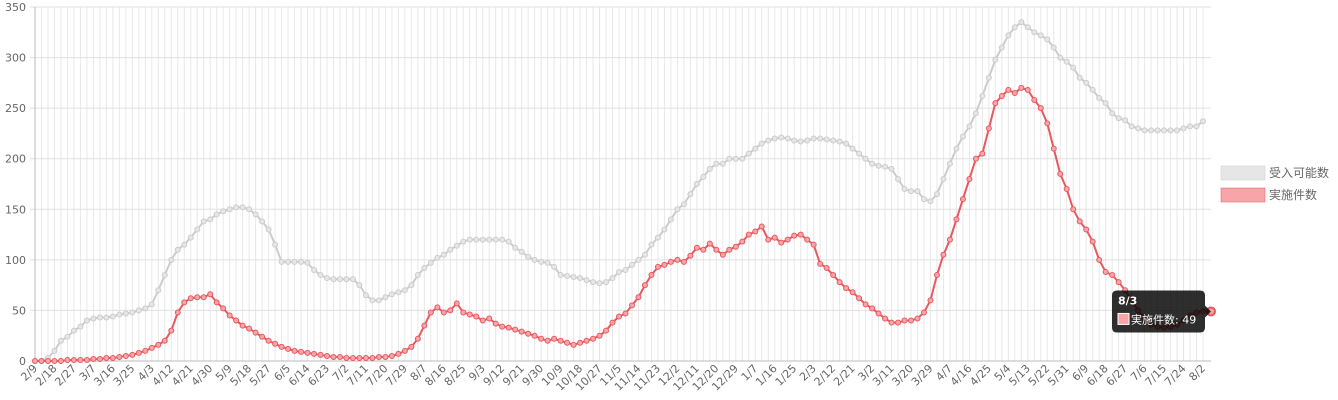 This screenshot has height=400, width=1338. What do you see at coordinates (260, 375) in the screenshot?
I see `x-tick-label: 5/27` at bounding box center [260, 375].